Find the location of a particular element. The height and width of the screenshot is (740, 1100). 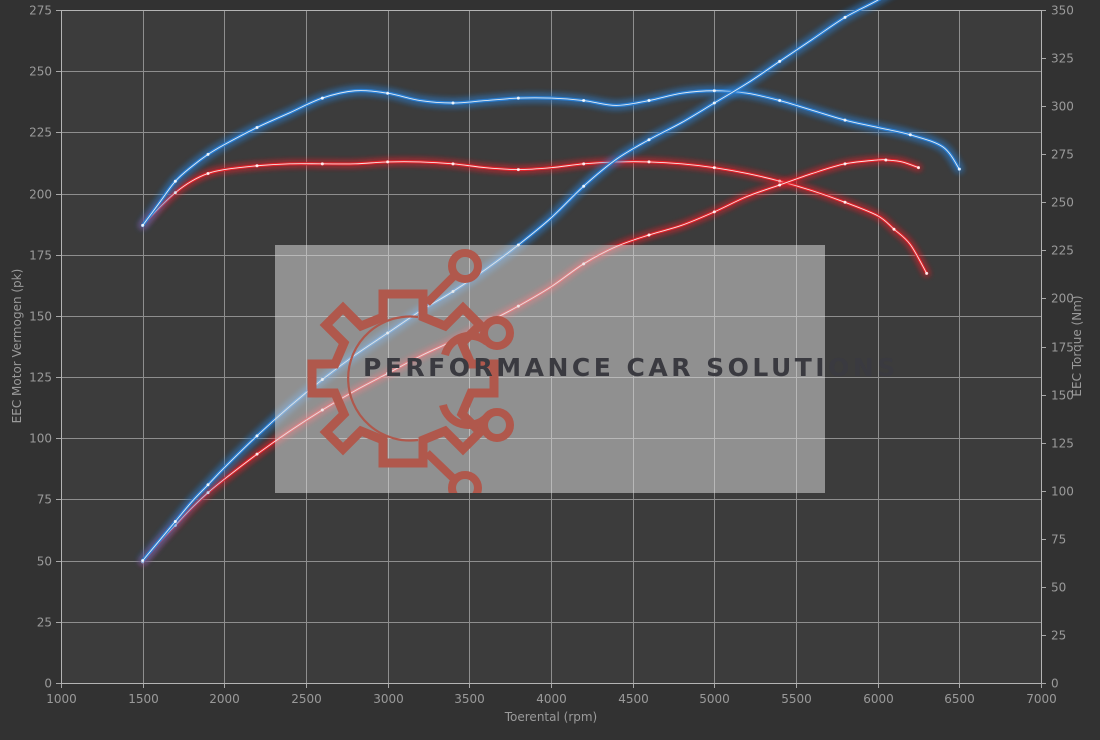

y-tick-label: 275 is located at coordinates (40, 11).